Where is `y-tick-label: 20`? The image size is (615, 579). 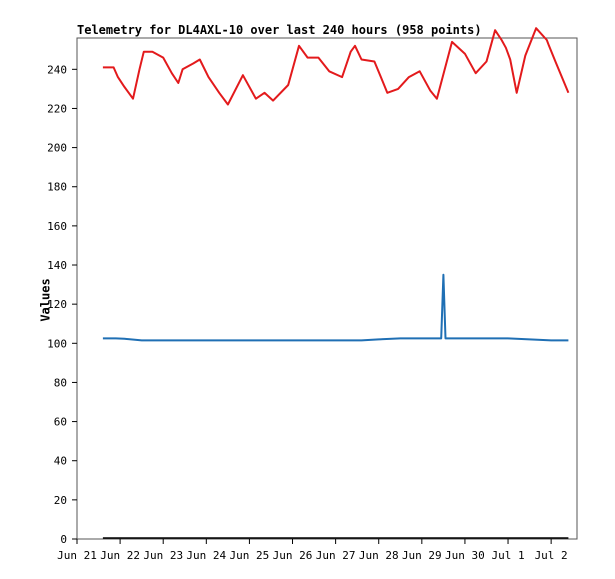 y-tick-label: 20 is located at coordinates (60, 500).